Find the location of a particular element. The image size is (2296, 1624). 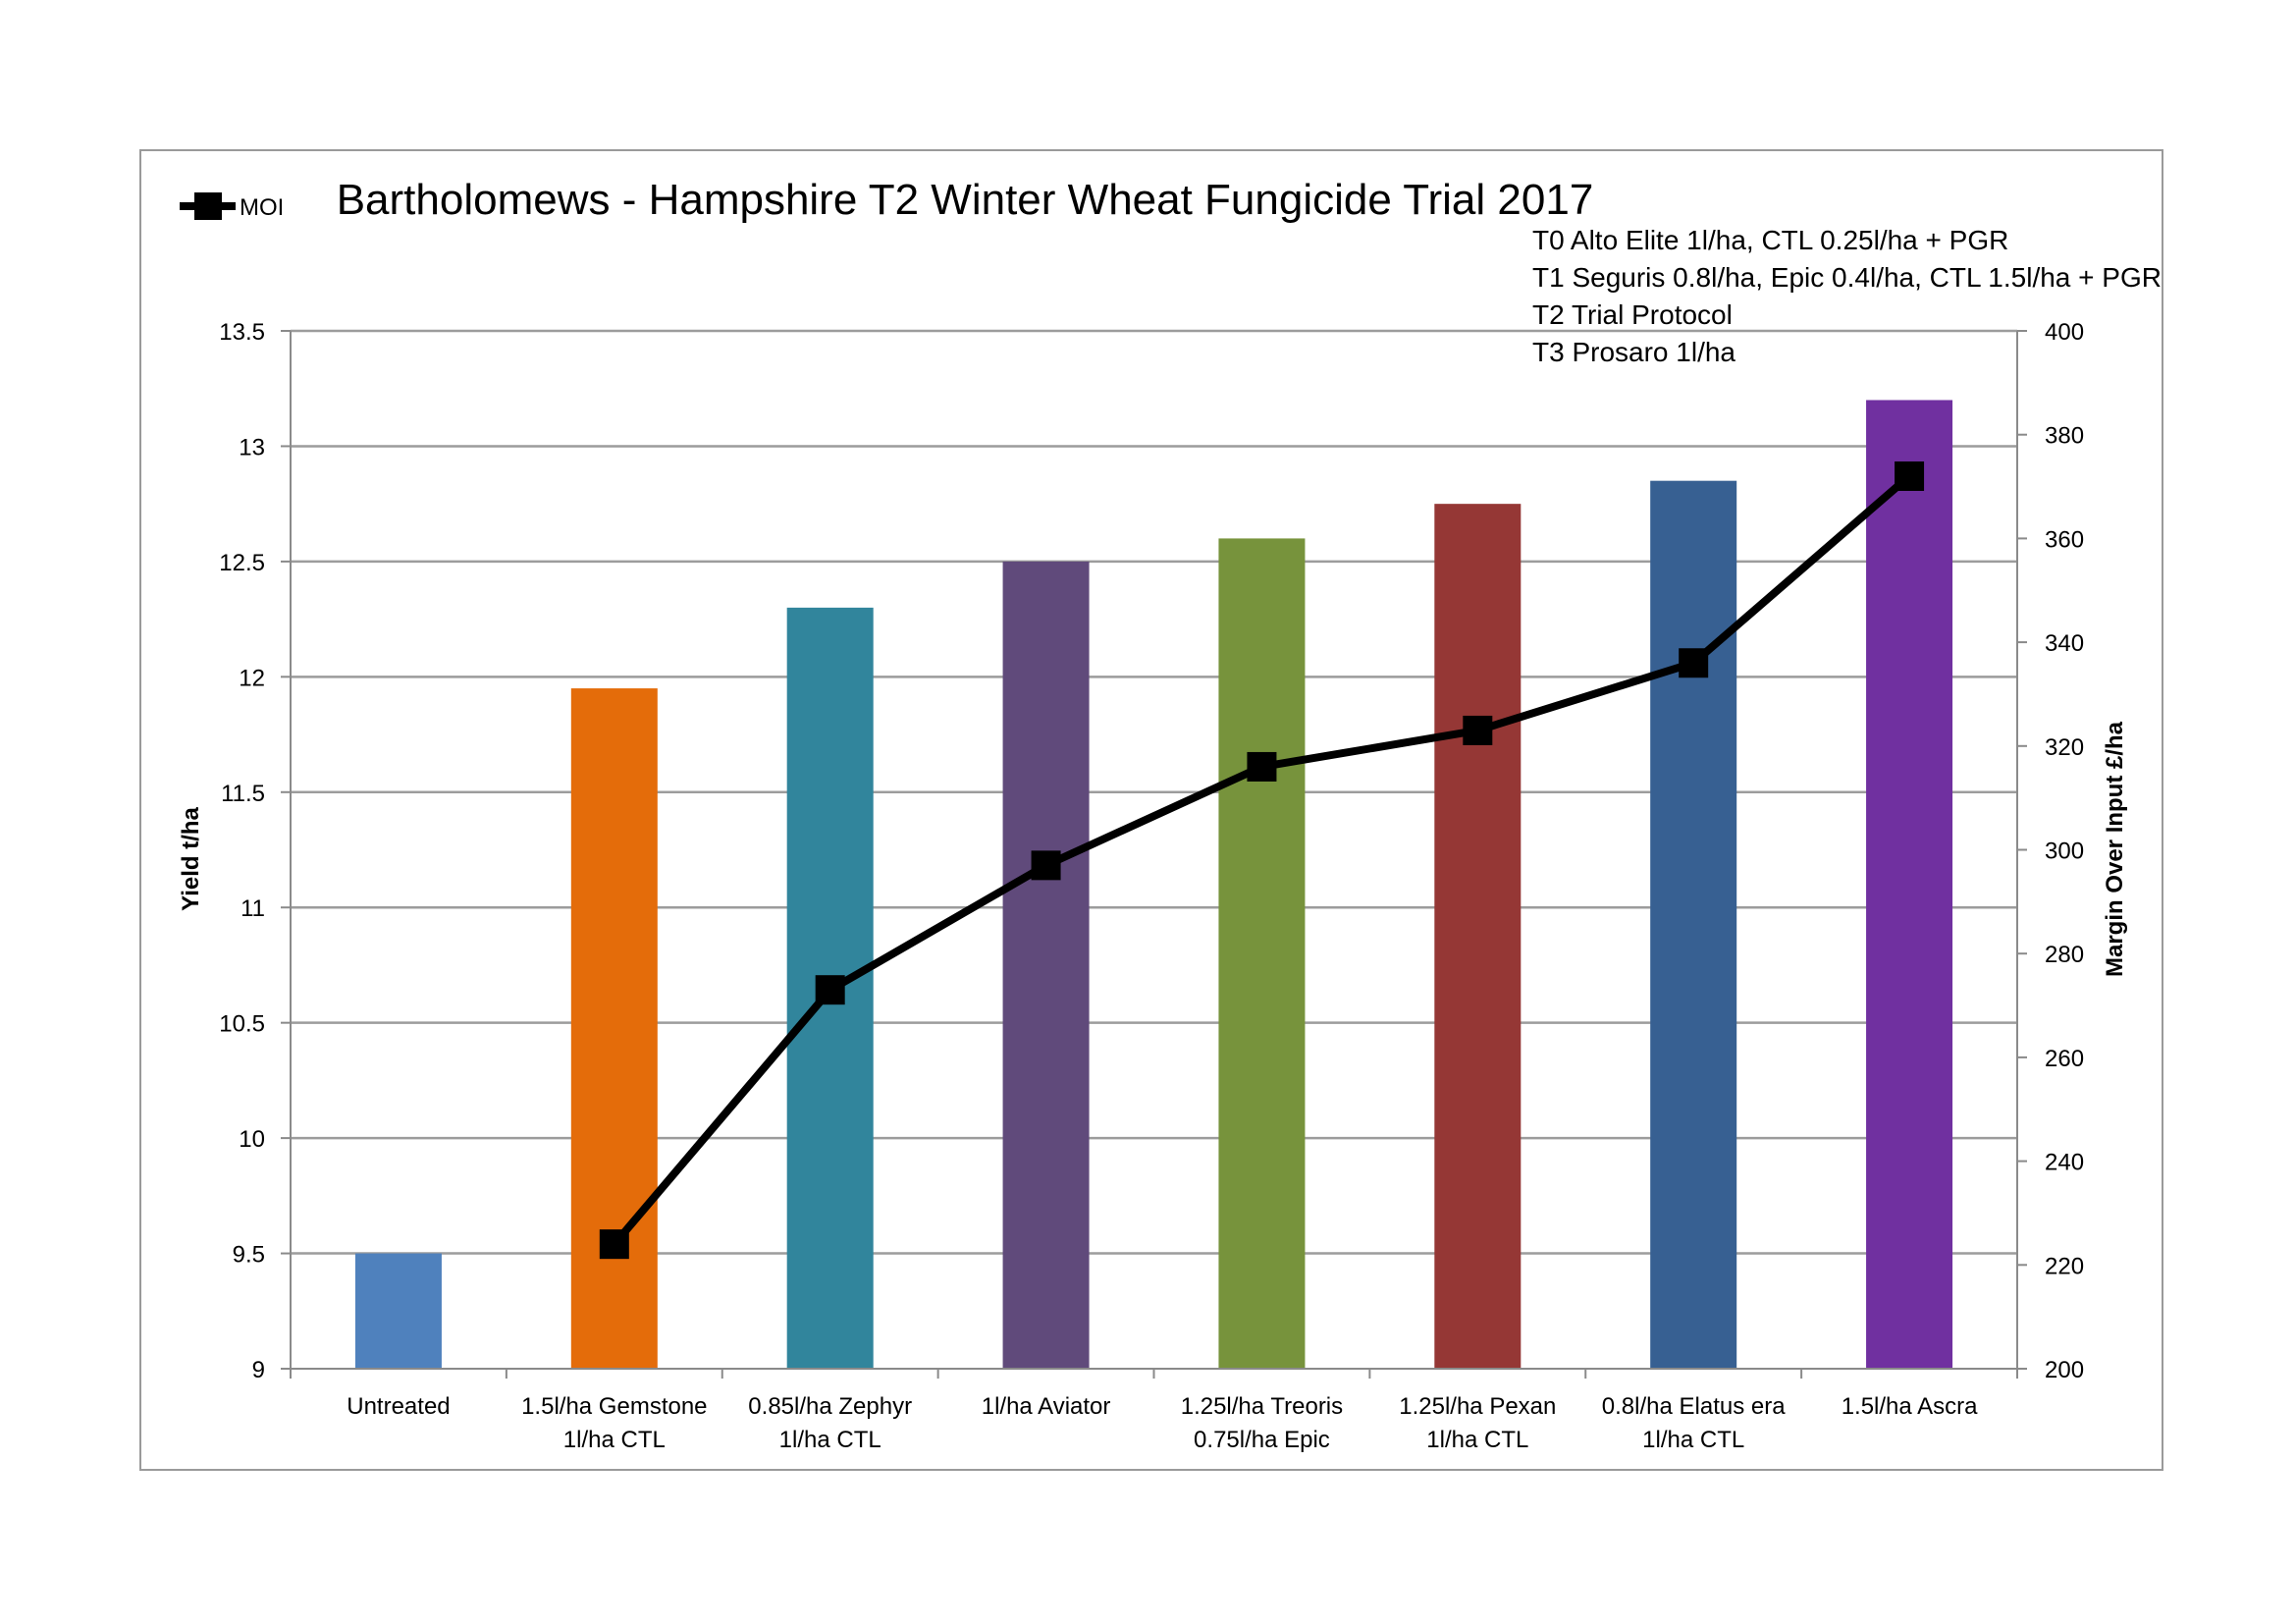

y-tick-label: 11.5 is located at coordinates (243, 794).